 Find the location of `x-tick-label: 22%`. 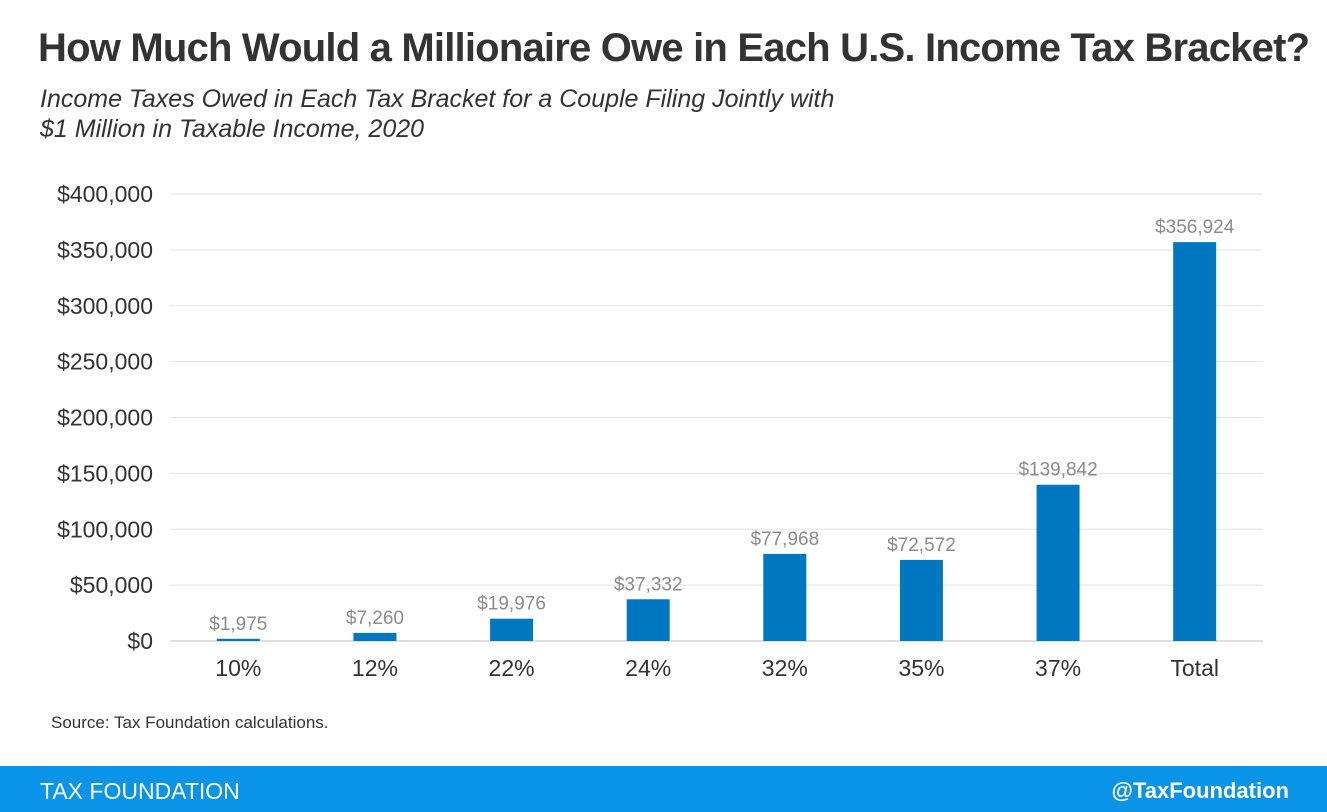

x-tick-label: 22% is located at coordinates (512, 668).